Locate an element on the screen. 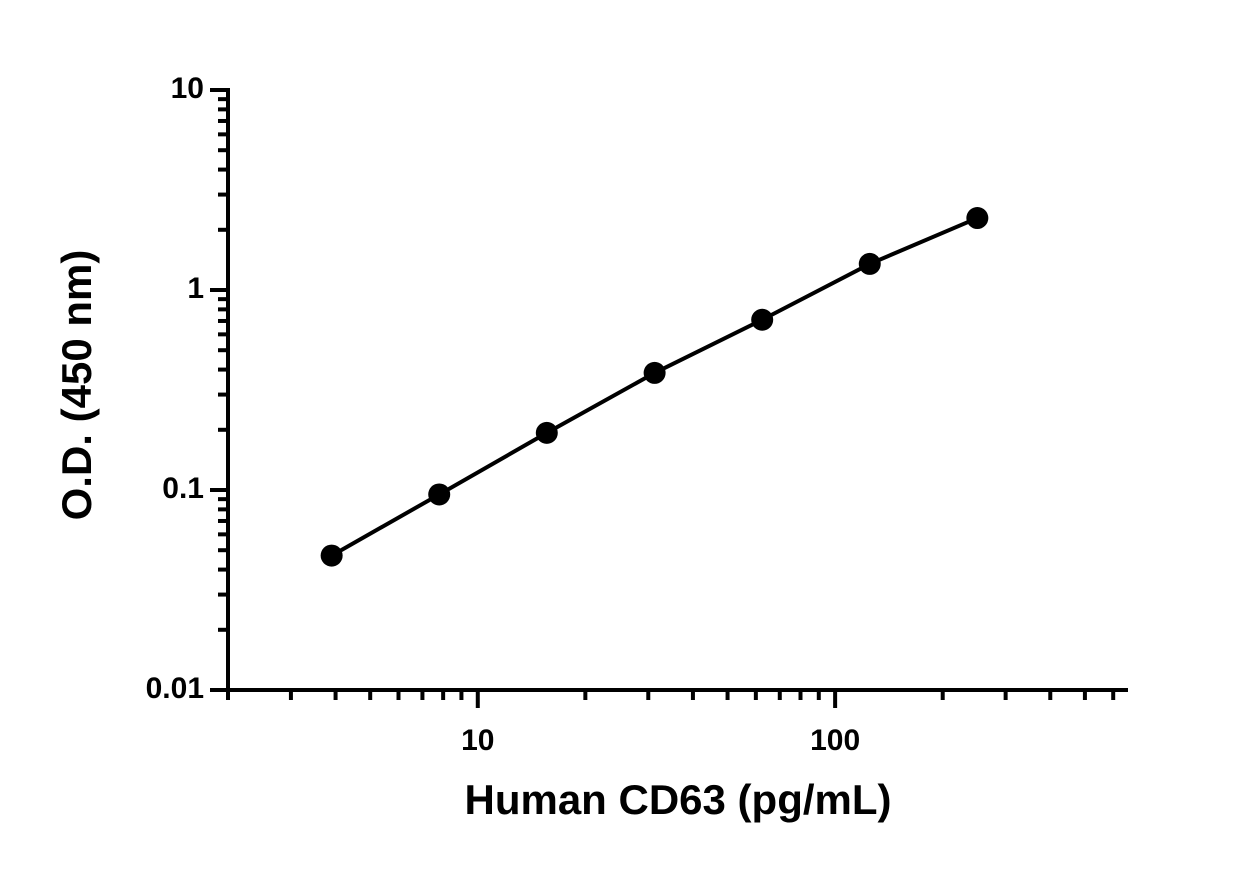 This screenshot has height=870, width=1251. y-tick-label: 0.01 is located at coordinates (175, 688).